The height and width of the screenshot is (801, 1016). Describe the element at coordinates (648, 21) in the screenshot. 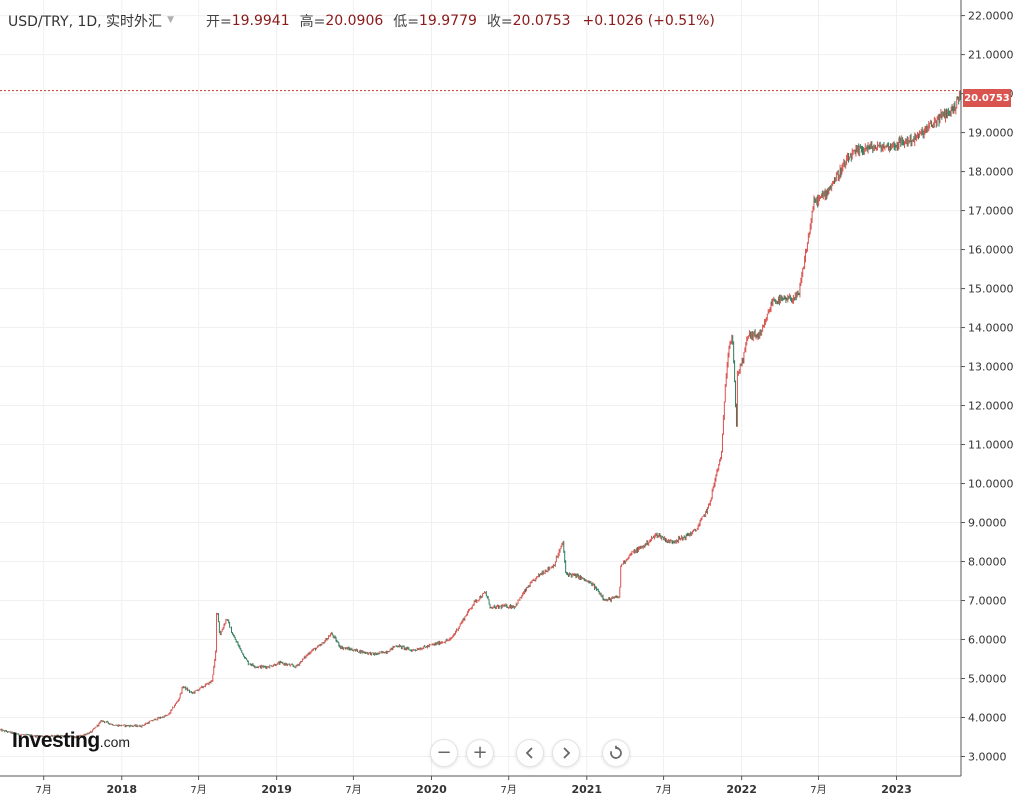

I see `change-value: +0.1026 (+0.51%)` at that location.